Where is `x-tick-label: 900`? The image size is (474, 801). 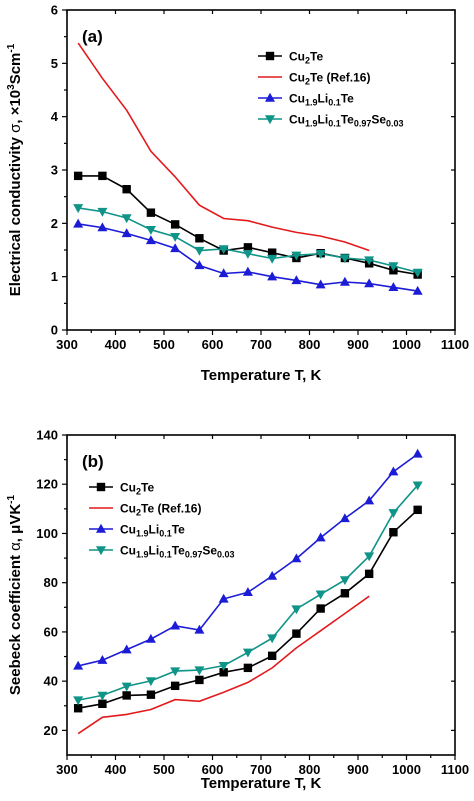
x-tick-label: 900 is located at coordinates (358, 769).